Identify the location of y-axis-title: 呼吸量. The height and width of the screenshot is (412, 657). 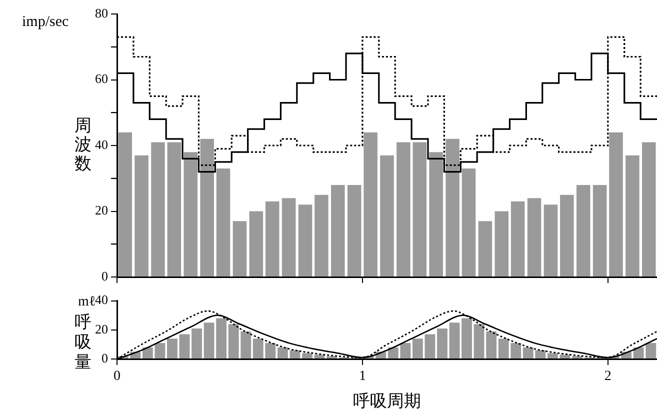
(83, 342).